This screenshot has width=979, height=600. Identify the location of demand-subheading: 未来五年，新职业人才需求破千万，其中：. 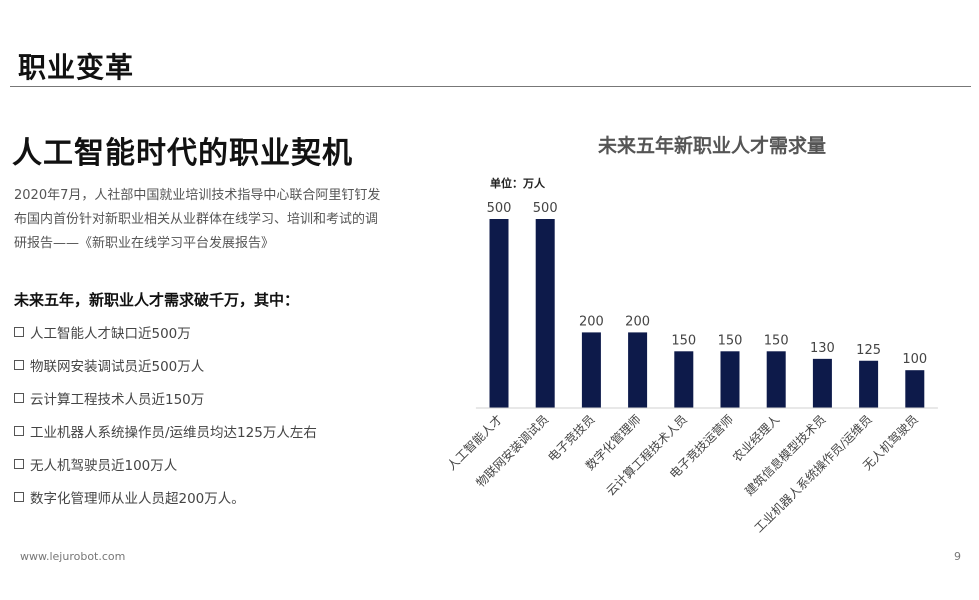
(157, 300).